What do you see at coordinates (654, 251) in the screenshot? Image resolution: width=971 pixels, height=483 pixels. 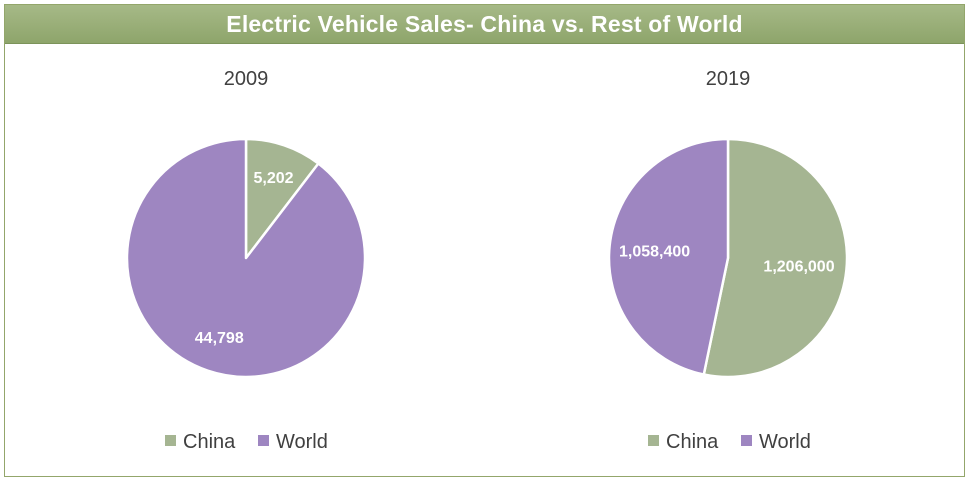 I see `data-label-world: 1,058,400` at bounding box center [654, 251].